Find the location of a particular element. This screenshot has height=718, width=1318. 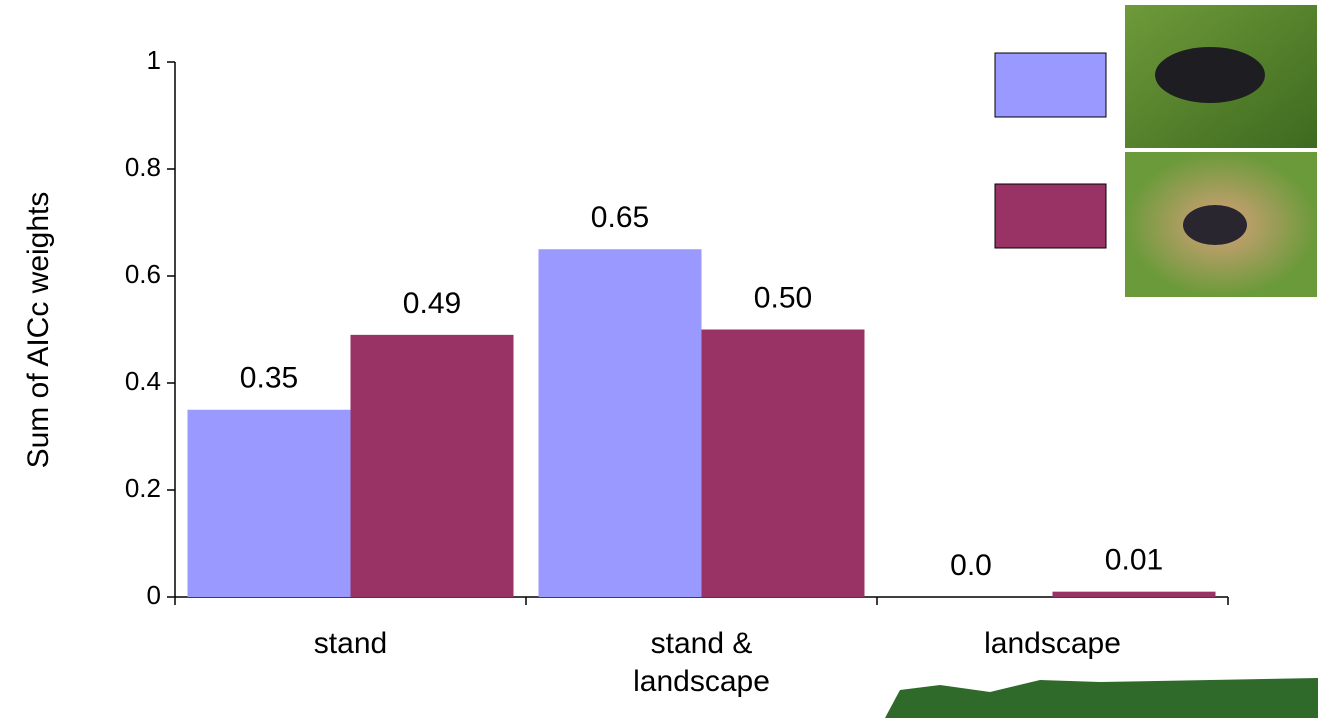

y-tick-label: 0.4 is located at coordinates (143, 381).